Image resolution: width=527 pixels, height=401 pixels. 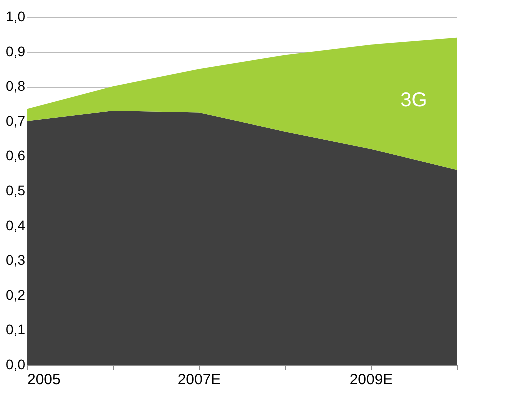 I want to click on y-tick-label: 0,7, so click(x=16, y=120).